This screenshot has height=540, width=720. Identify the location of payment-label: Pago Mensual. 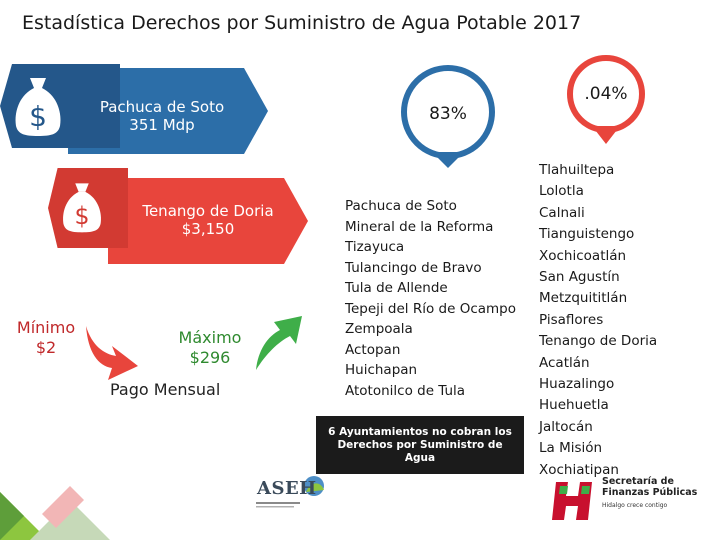
(165, 389).